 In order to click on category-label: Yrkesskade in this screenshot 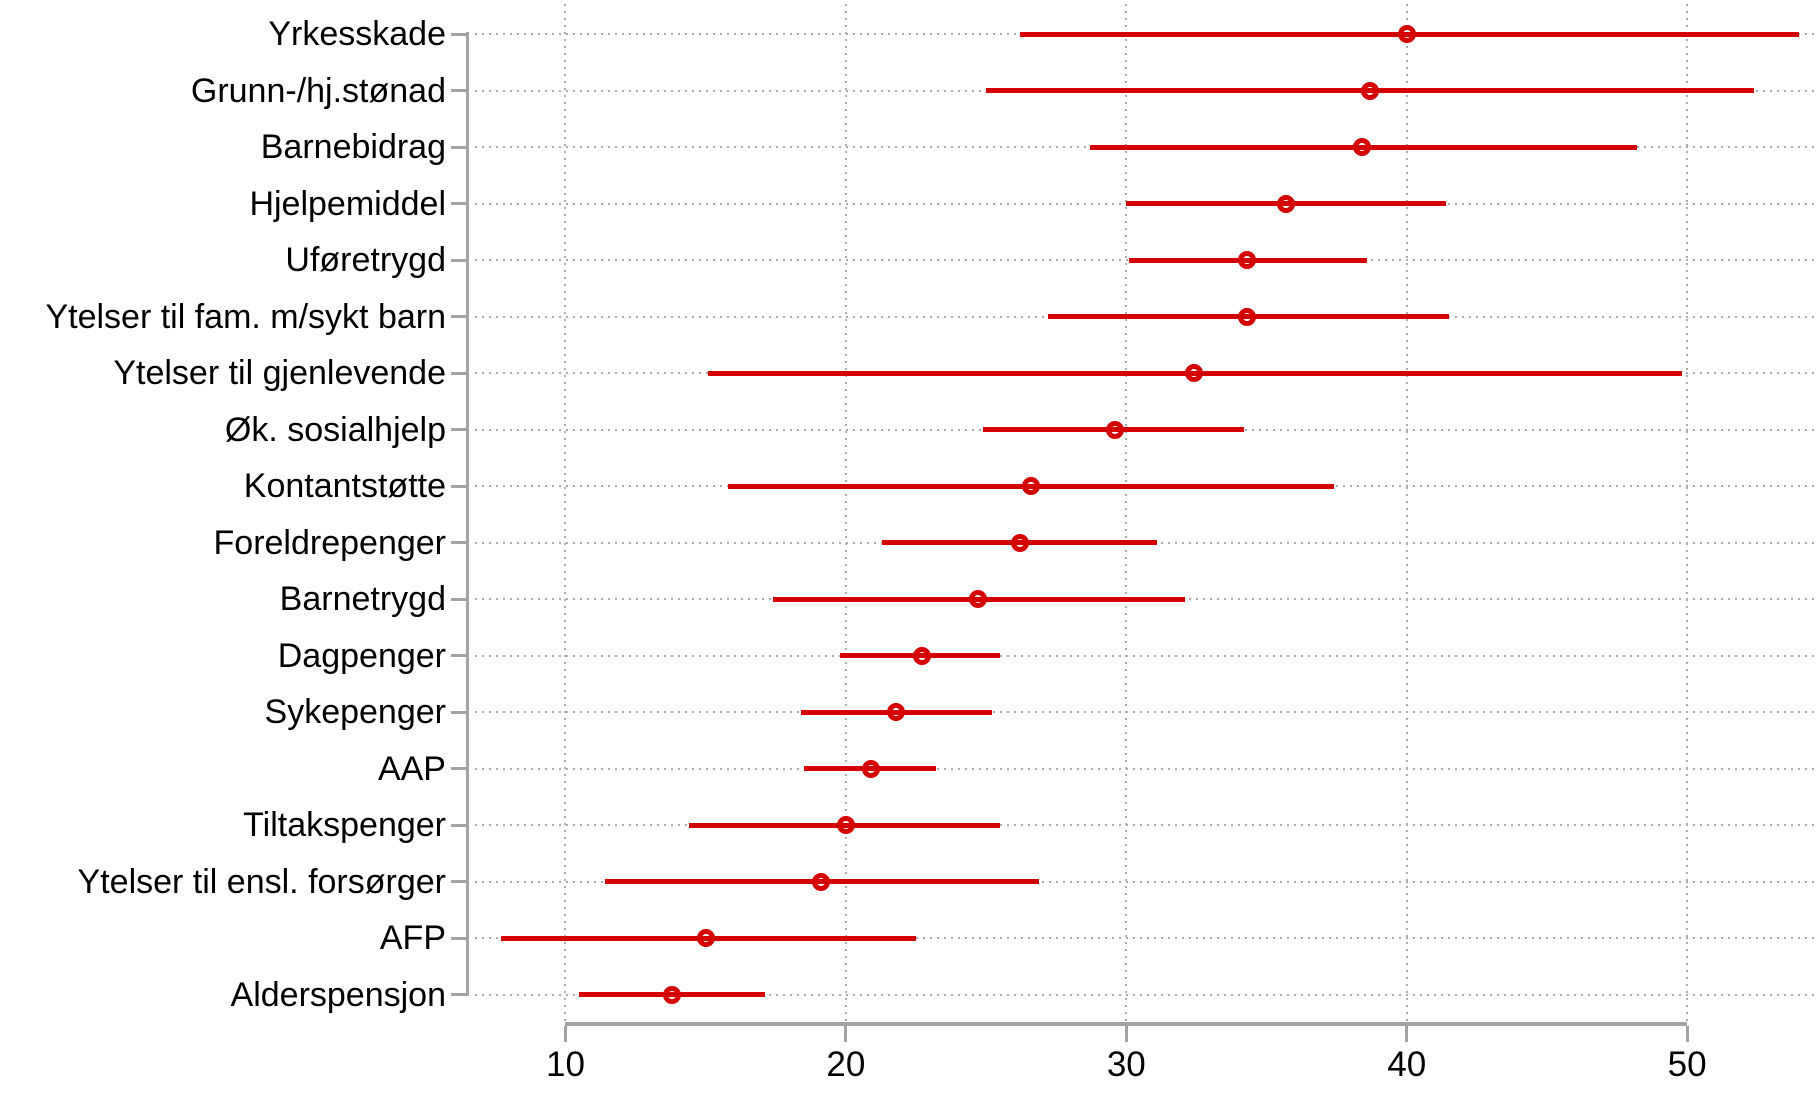, I will do `click(357, 34)`.